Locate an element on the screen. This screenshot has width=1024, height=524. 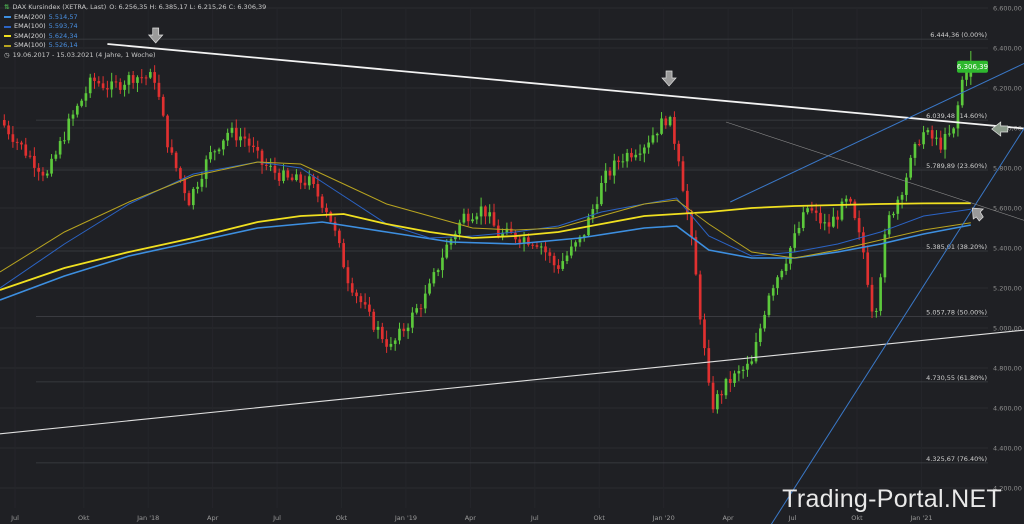
x-tick-label: Jan '21 is located at coordinates (920, 518).